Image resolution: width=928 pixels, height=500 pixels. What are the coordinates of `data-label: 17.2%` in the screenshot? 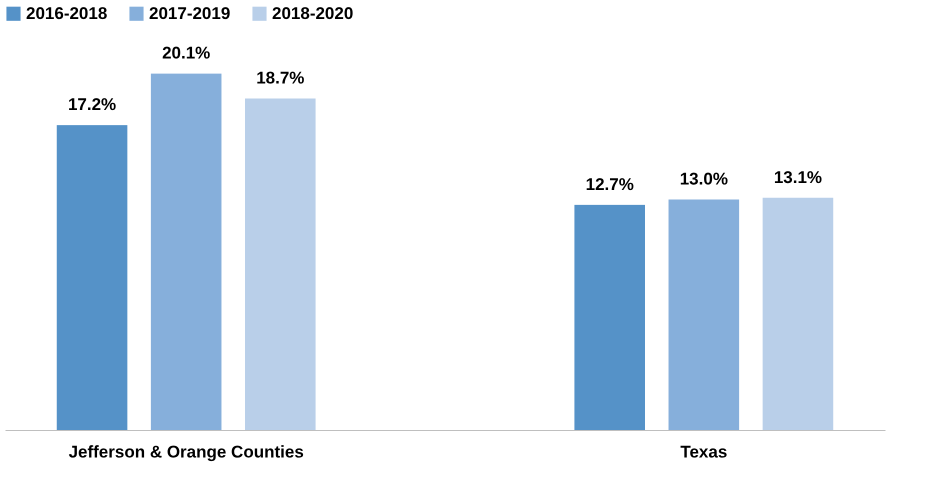 It's located at (92, 104).